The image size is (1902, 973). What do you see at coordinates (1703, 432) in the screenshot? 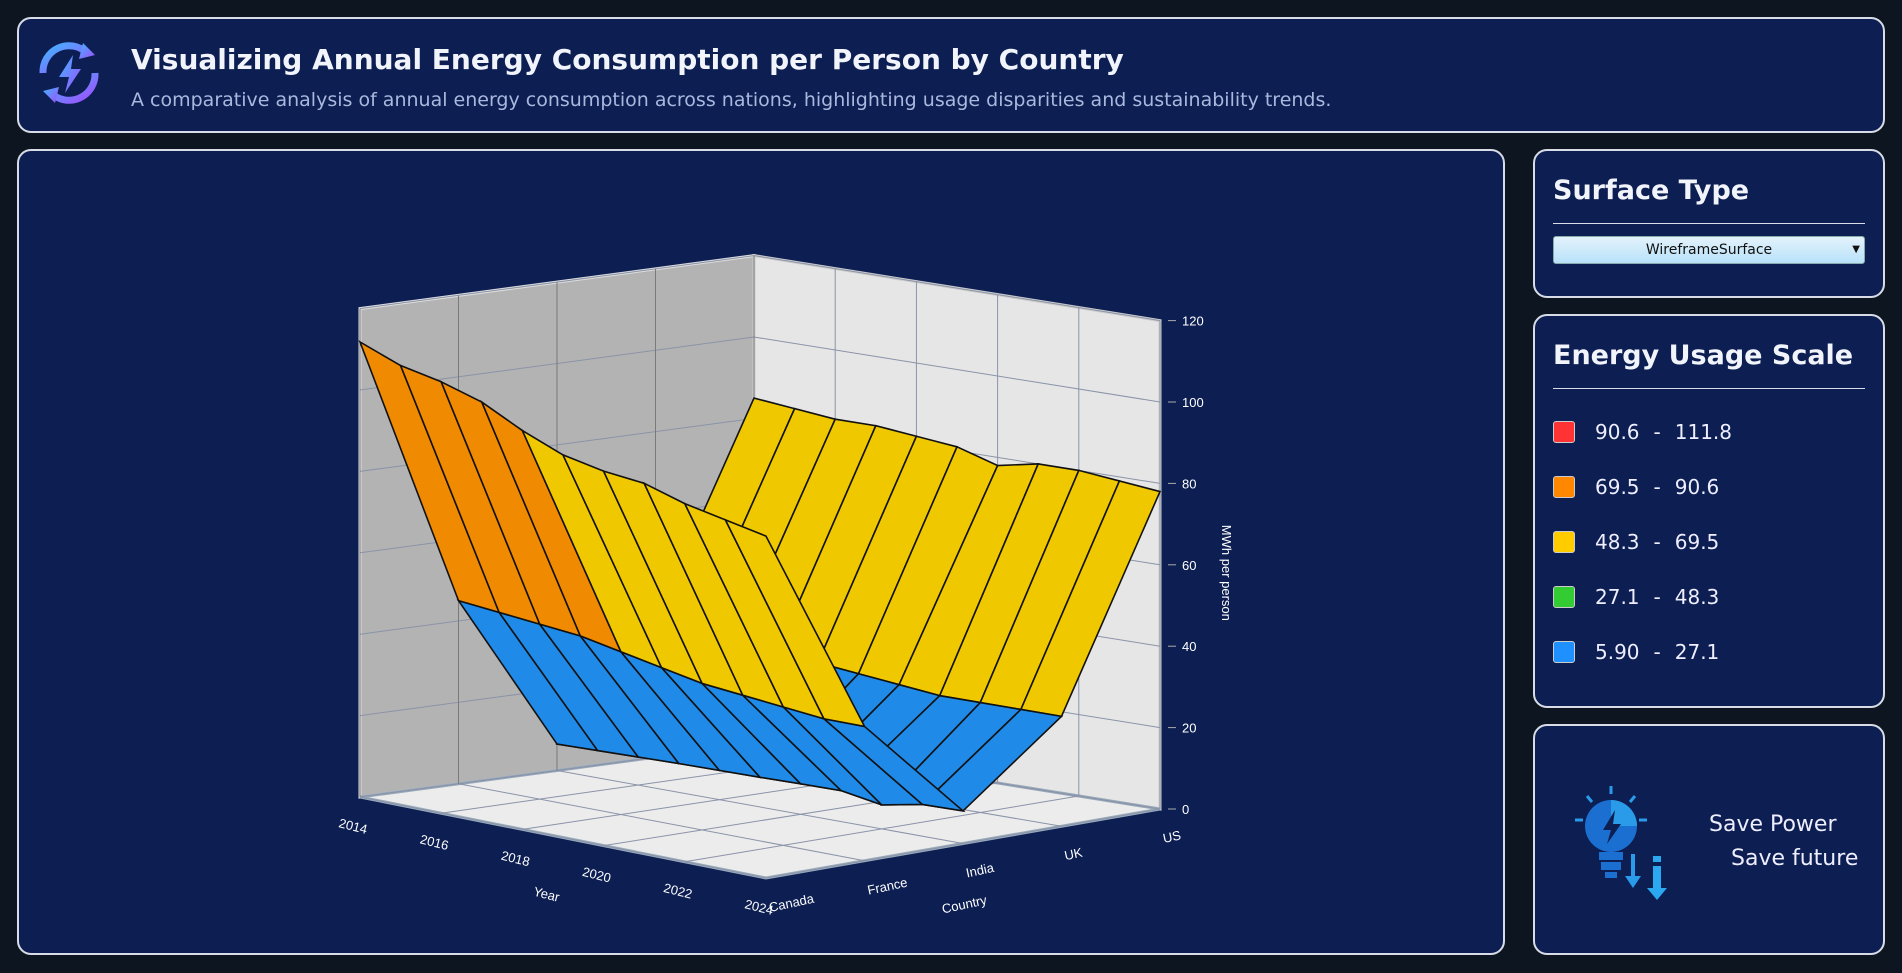
I see `legend-range-end: 111.8` at bounding box center [1703, 432].